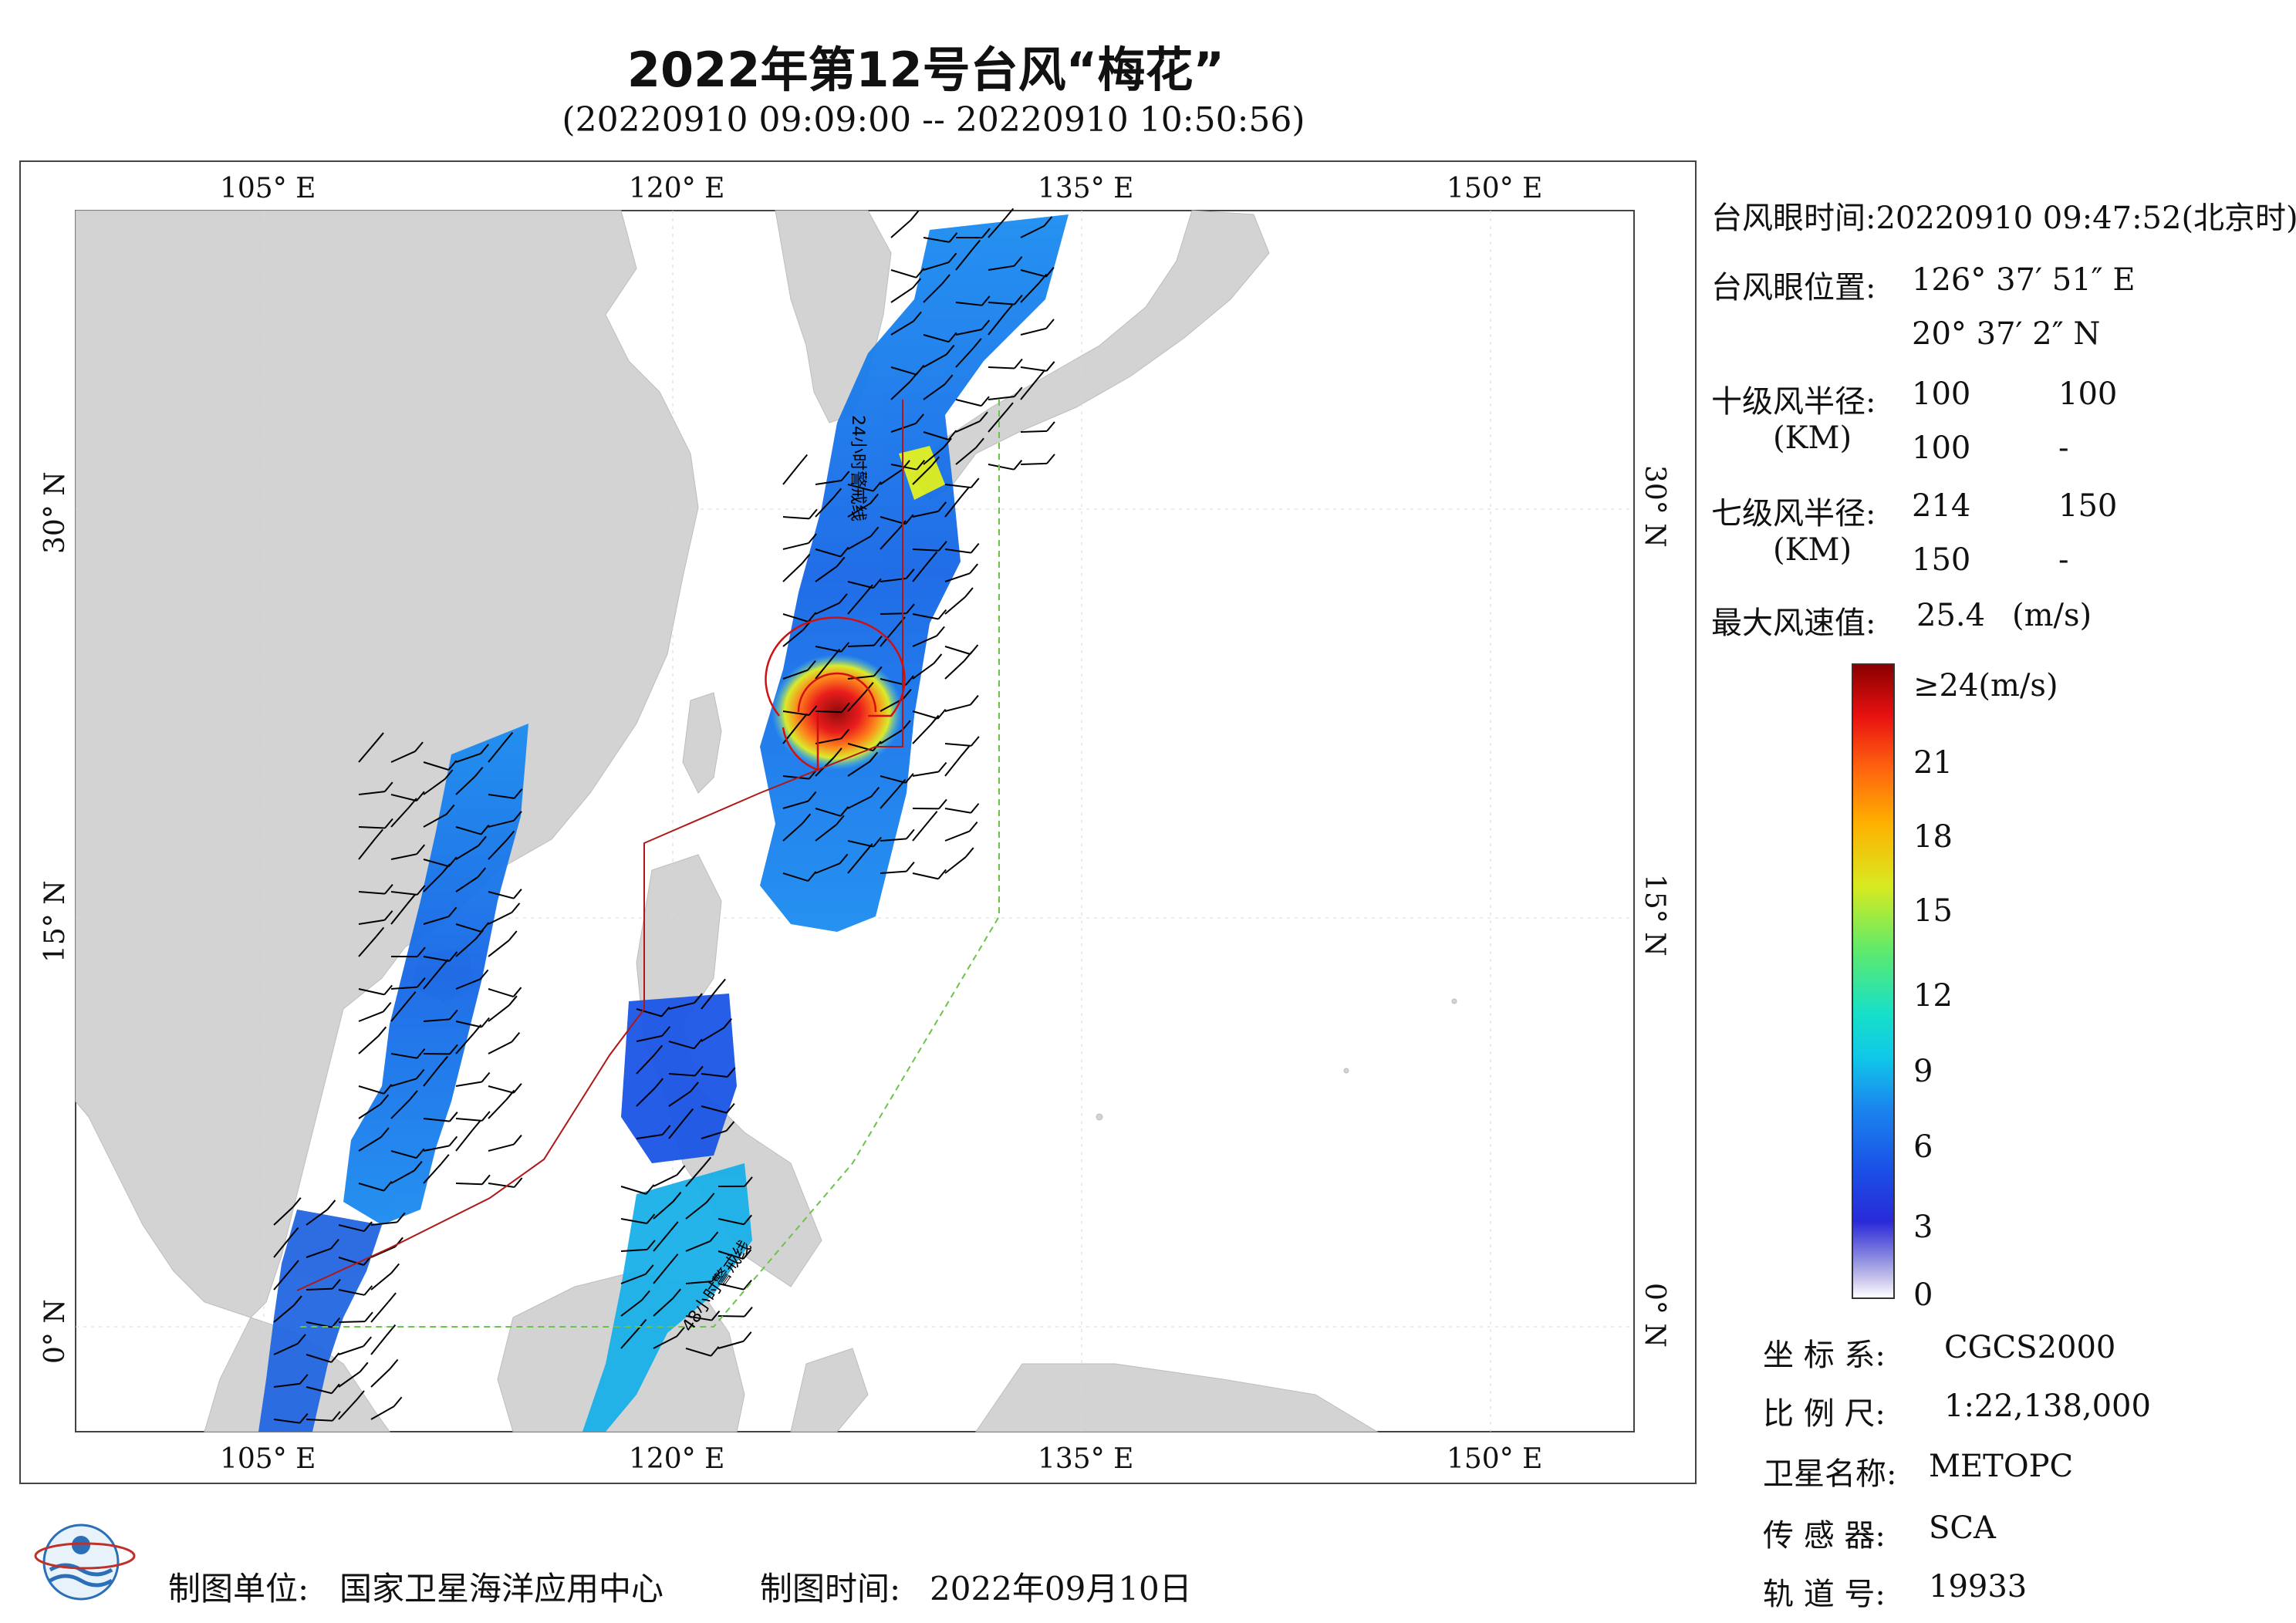  What do you see at coordinates (1793, 287) in the screenshot?
I see `eye-pos-label: 台风眼位置:` at bounding box center [1793, 287].